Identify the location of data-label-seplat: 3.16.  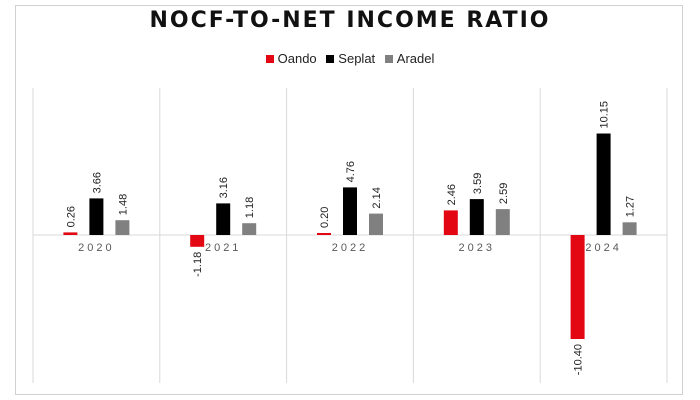
(224, 187).